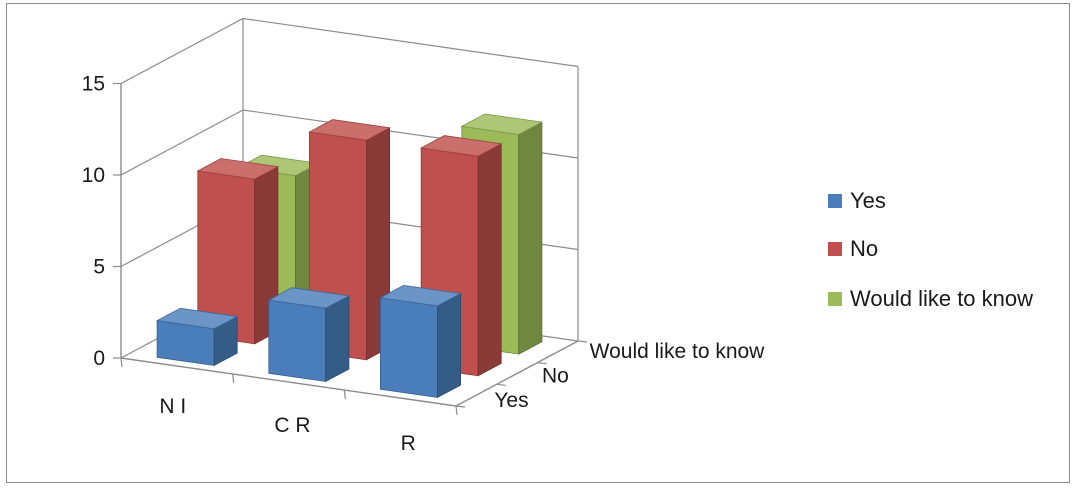 Image resolution: width=1079 pixels, height=491 pixels. I want to click on y-tick-label: 5, so click(99, 267).